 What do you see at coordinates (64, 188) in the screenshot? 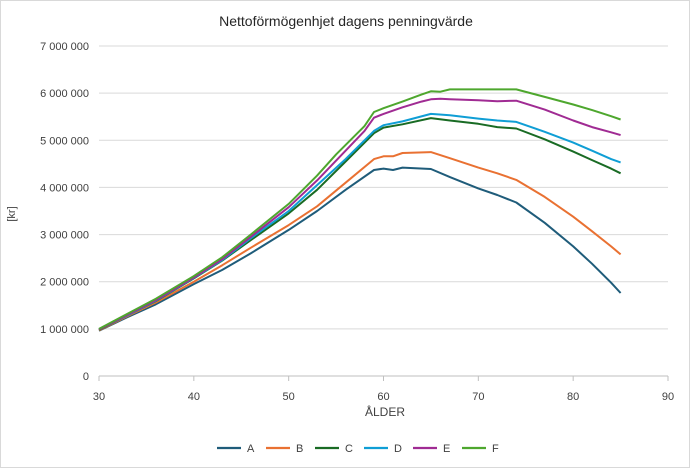
I see `y-tick-label: 4 000 000` at bounding box center [64, 188].